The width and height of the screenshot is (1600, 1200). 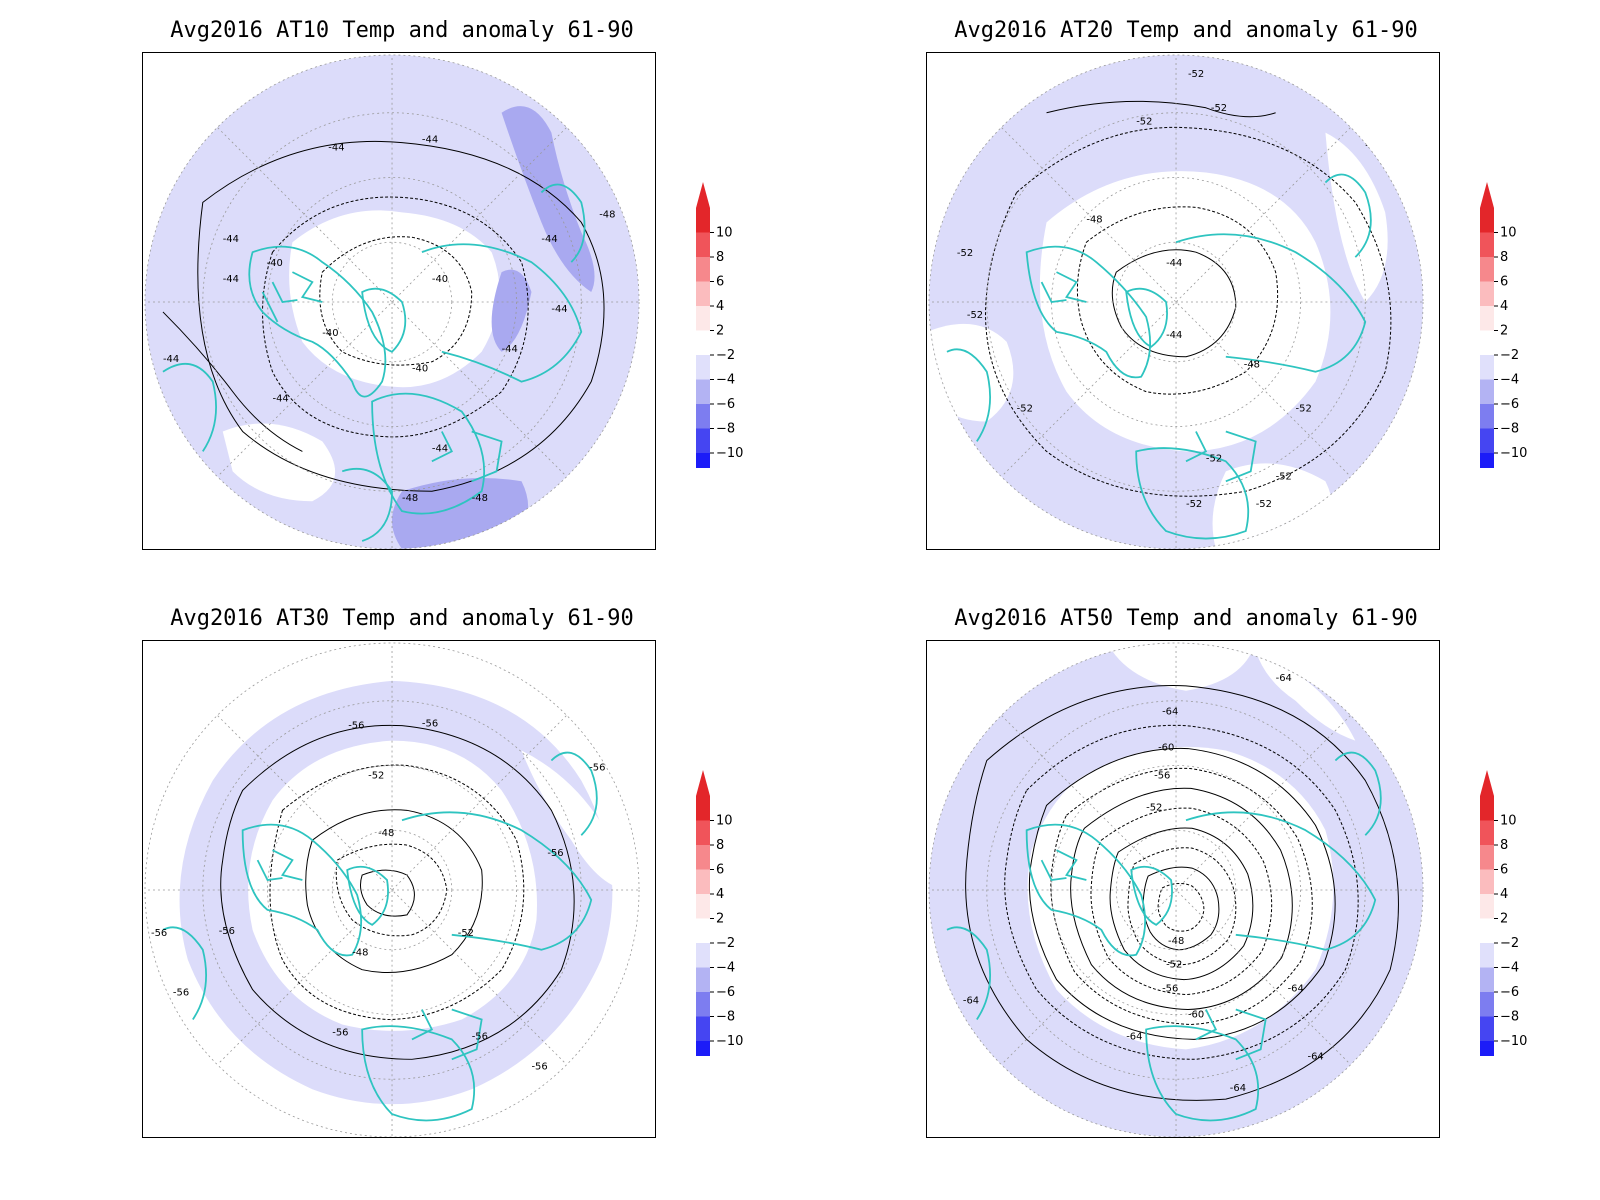 What do you see at coordinates (1503, 931) in the screenshot?
I see `colorbar-svg: 10 8 6 4 2 −2 −4 −6 −8 −10` at bounding box center [1503, 931].